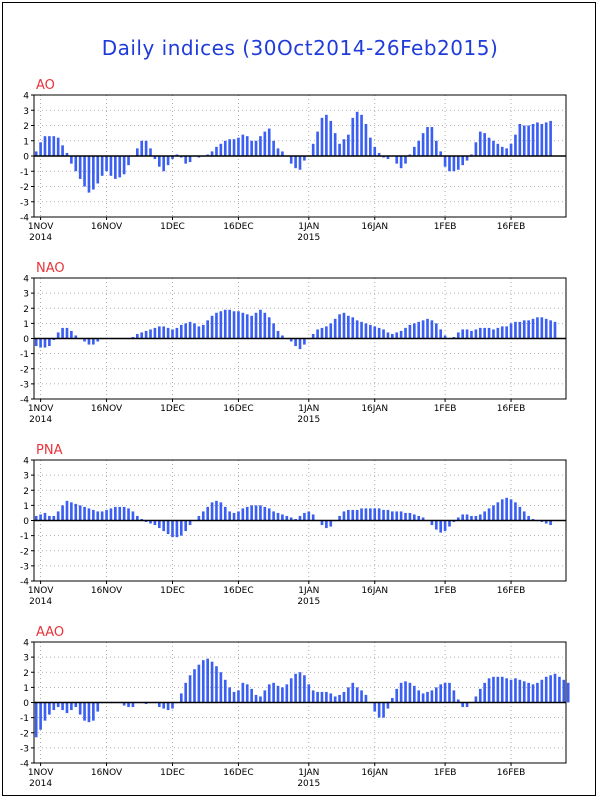  I want to click on x-tick-label: 1JAN, so click(308, 409).